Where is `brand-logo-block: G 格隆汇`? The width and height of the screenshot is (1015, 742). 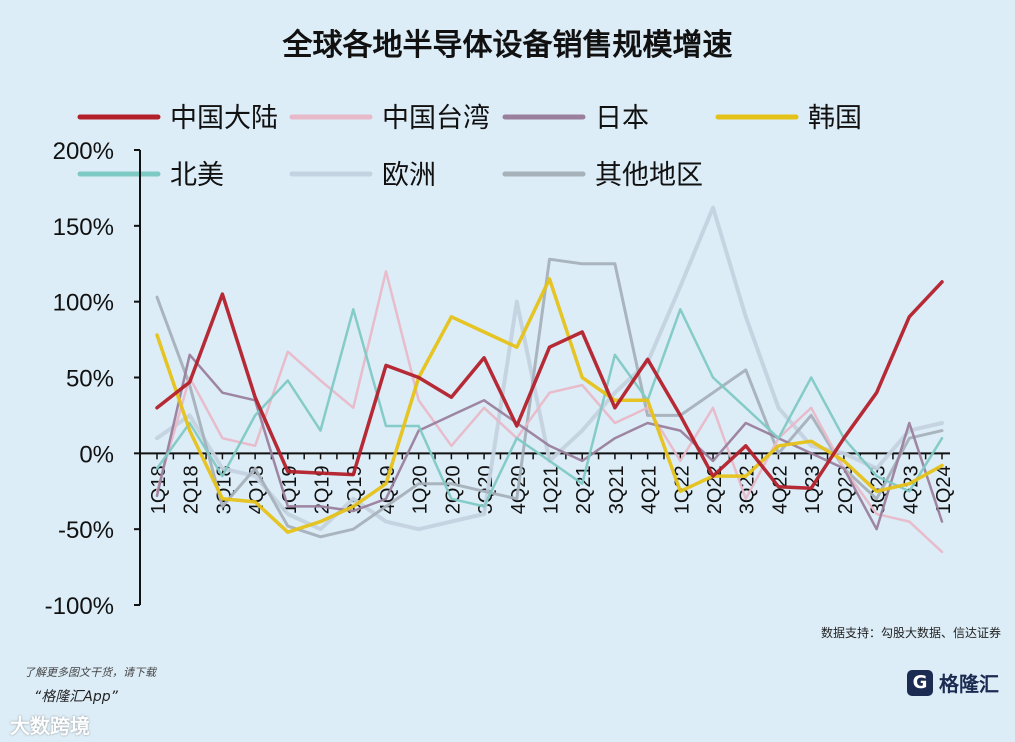
brand-logo-block: G 格隆汇 is located at coordinates (953, 682).